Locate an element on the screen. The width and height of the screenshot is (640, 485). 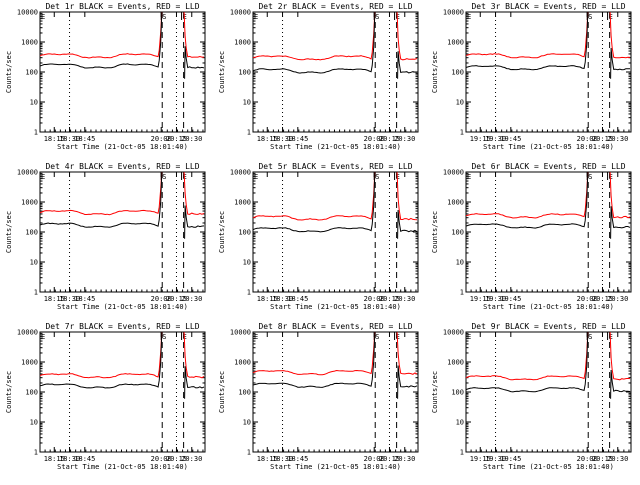
plot-title: Det 8r BLACK = Events, RED = LLD is located at coordinates (335, 326).